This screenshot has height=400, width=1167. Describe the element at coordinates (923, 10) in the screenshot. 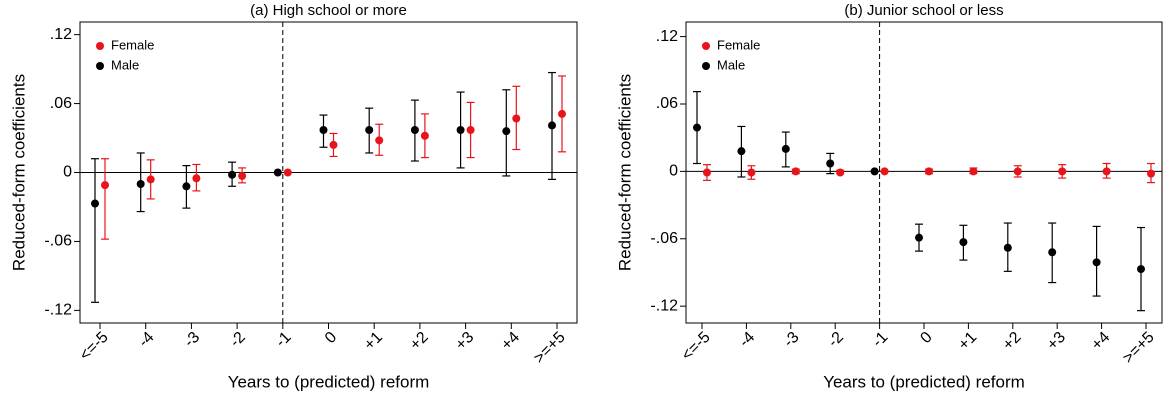

I see `chart-title: (b) Junior school or less` at that location.